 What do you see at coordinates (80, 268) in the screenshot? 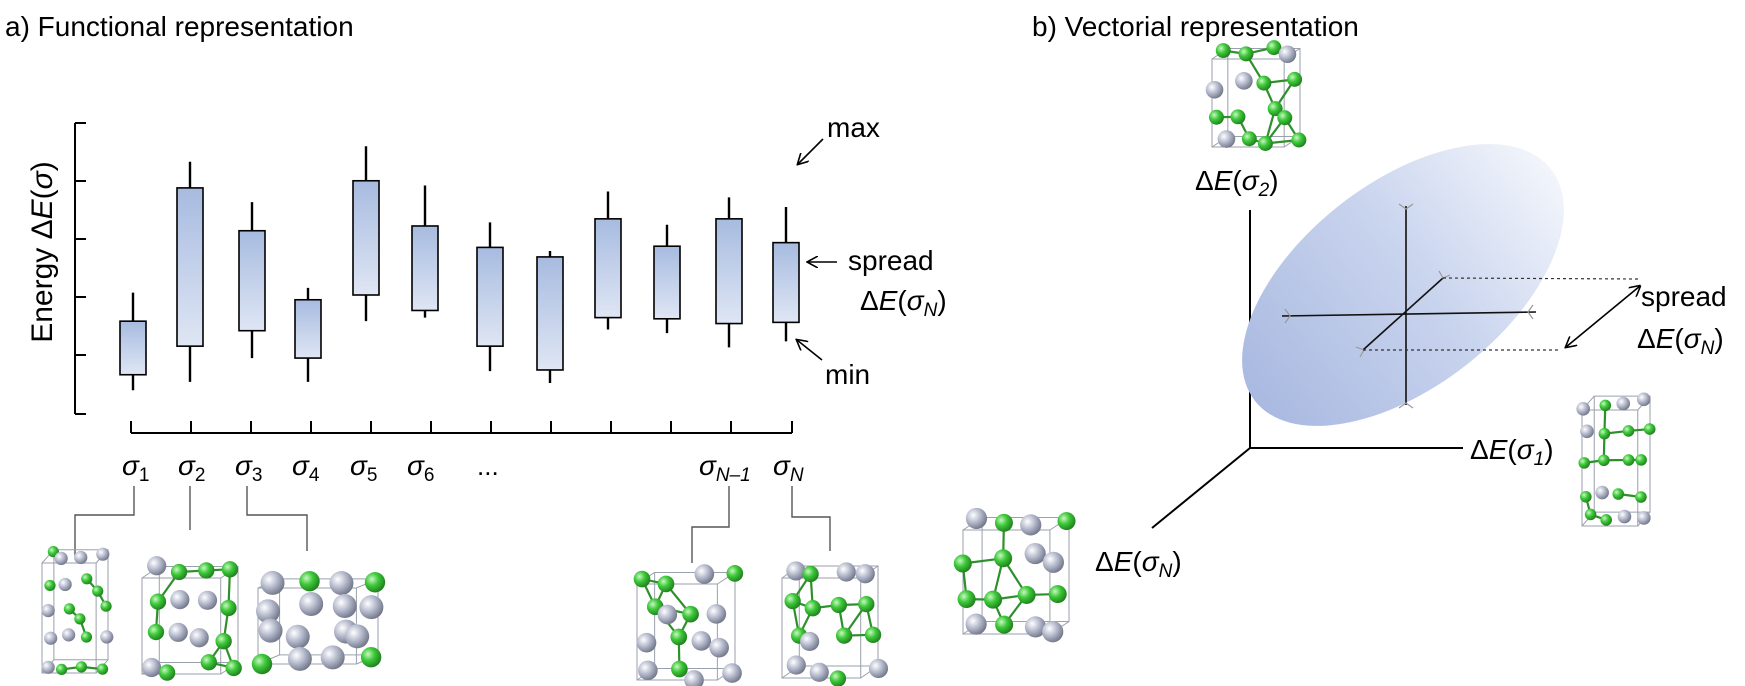
I see `y-axis-ticks` at bounding box center [80, 268].